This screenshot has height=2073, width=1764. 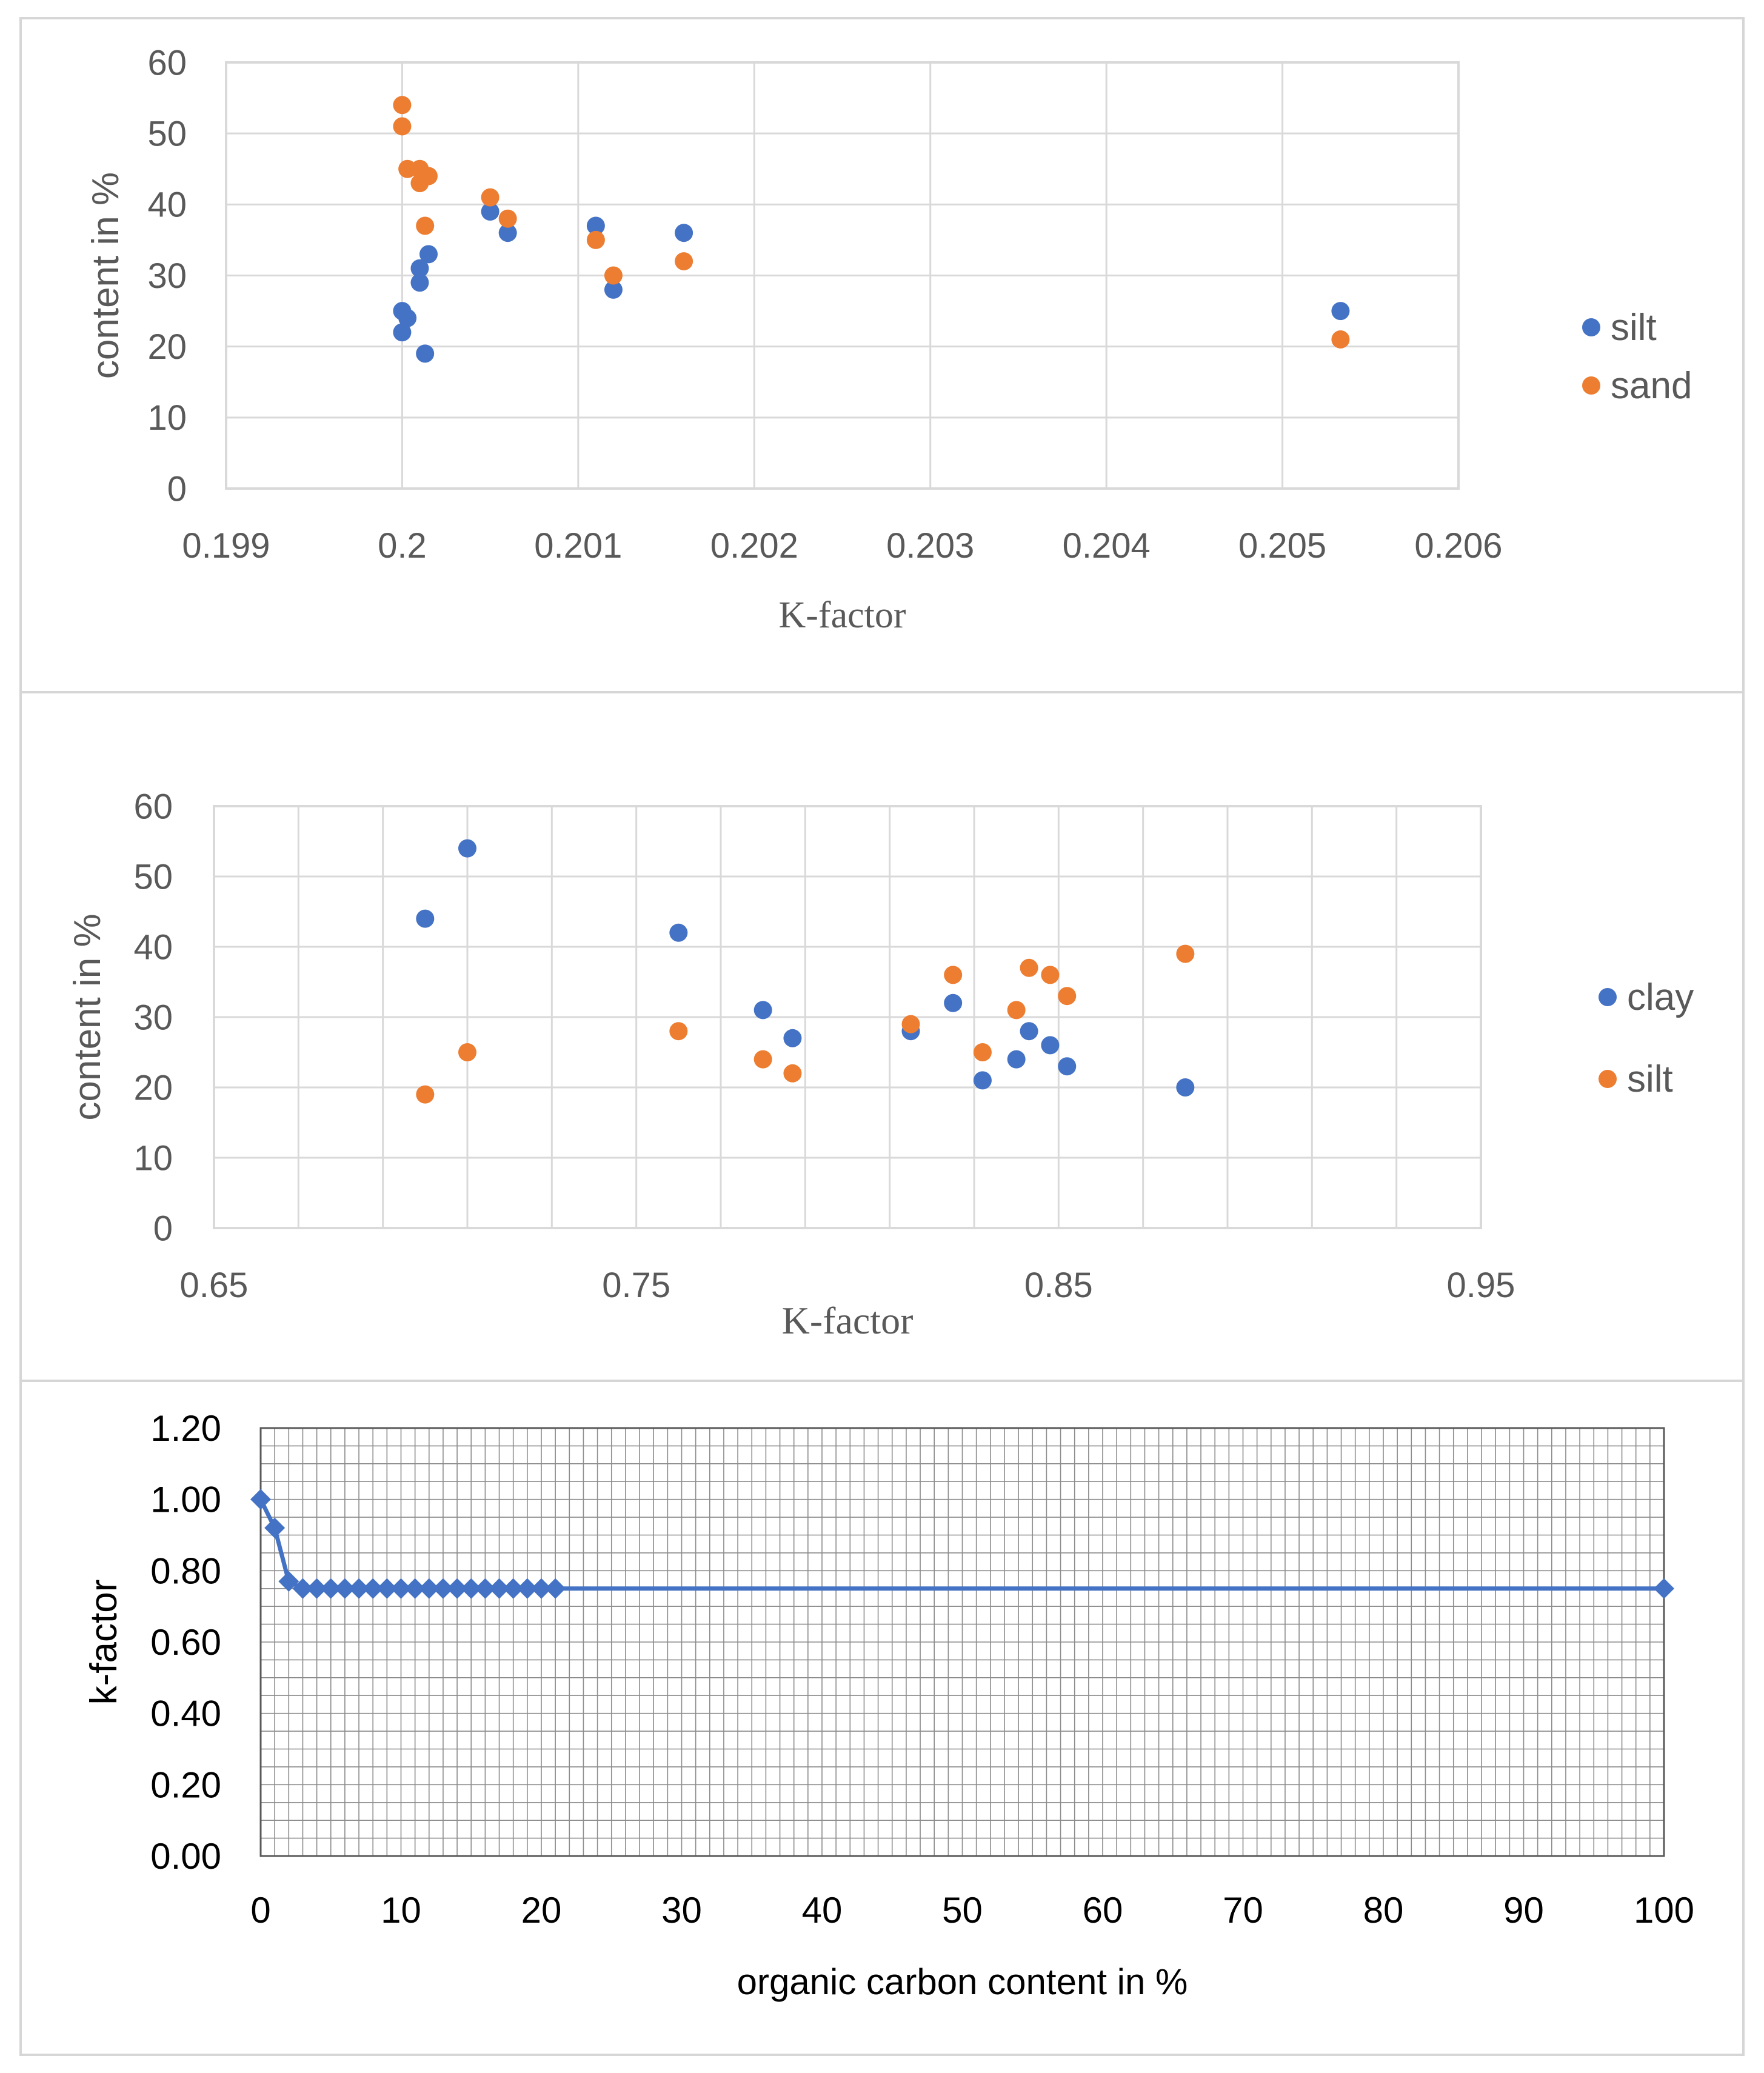 What do you see at coordinates (962, 1981) in the screenshot?
I see `chart-3-x-axis-label: organic carbon content in %` at bounding box center [962, 1981].